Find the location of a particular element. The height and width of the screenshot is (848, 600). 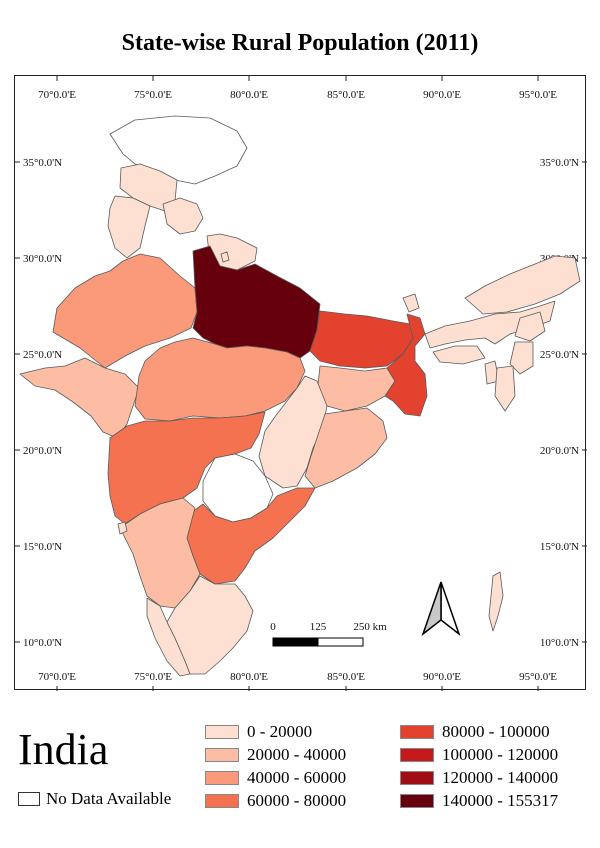

legend-label: 0 - 20000 is located at coordinates (280, 731).